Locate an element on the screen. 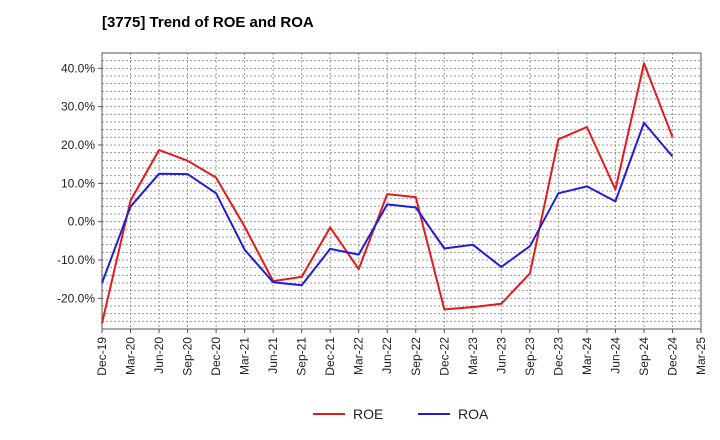 This screenshot has height=440, width=720. x-tick-label: Dec-24 is located at coordinates (672, 356).